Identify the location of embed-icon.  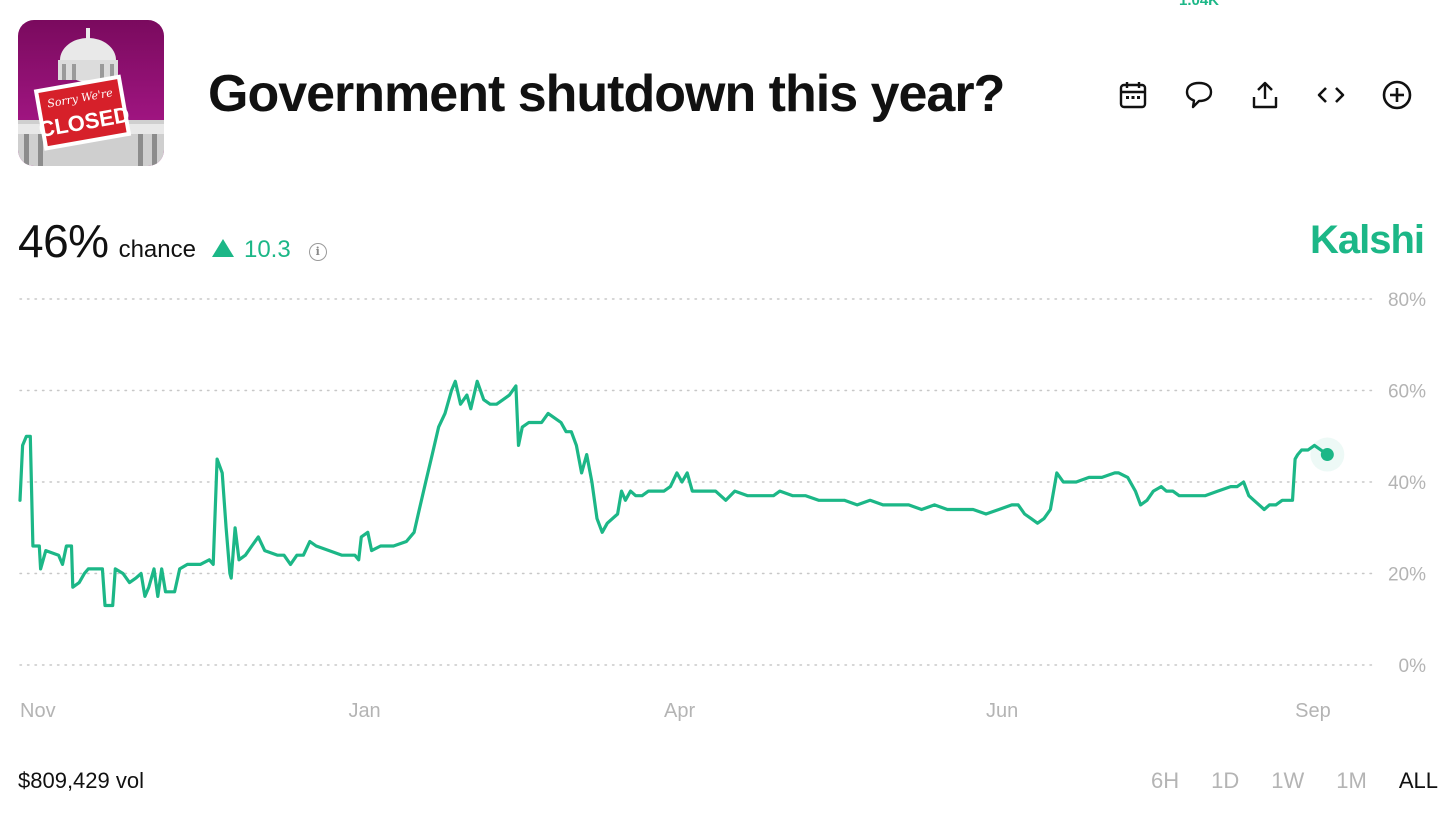
(1331, 95).